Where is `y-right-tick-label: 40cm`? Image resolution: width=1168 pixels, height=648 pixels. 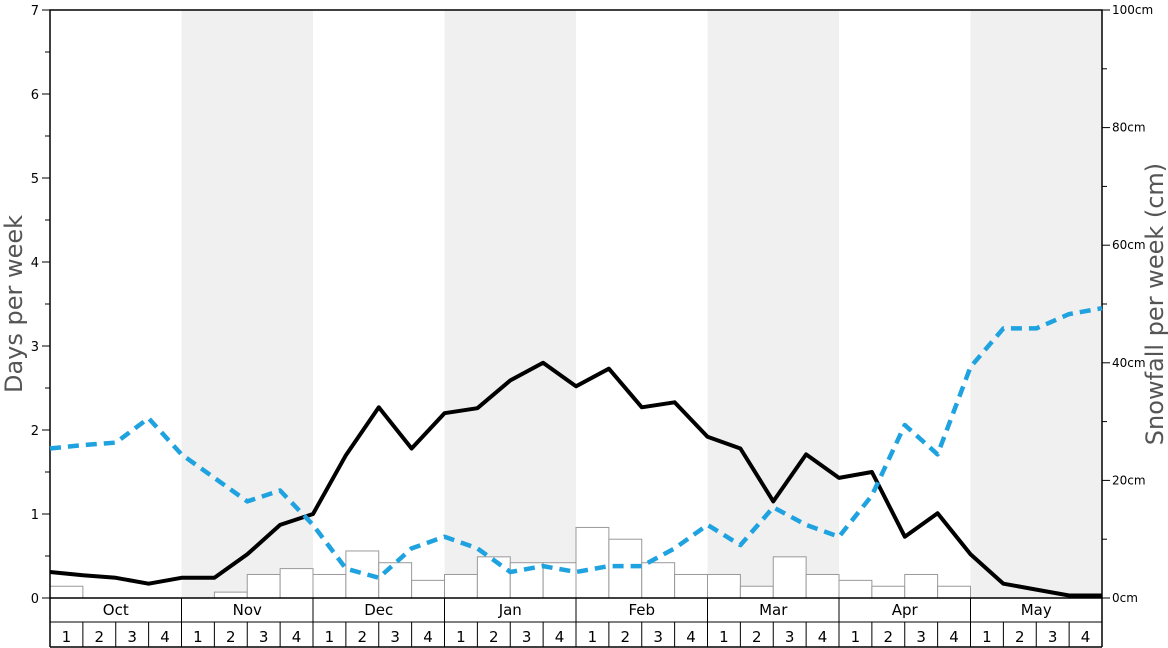
y-right-tick-label: 40cm is located at coordinates (1129, 363).